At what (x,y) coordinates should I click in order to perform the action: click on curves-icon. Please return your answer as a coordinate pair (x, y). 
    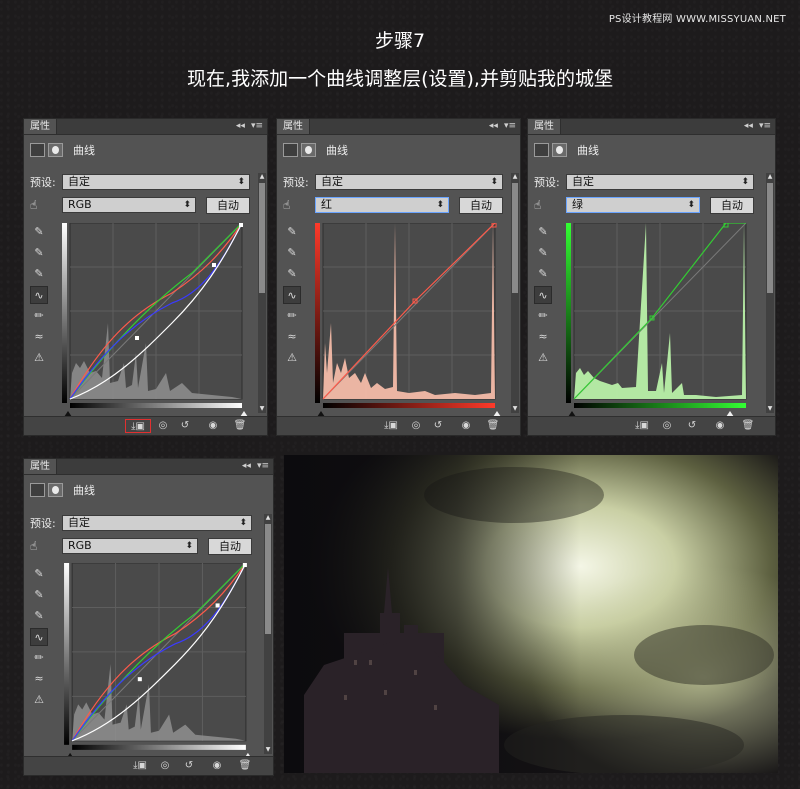
    Looking at the image, I should click on (37, 490).